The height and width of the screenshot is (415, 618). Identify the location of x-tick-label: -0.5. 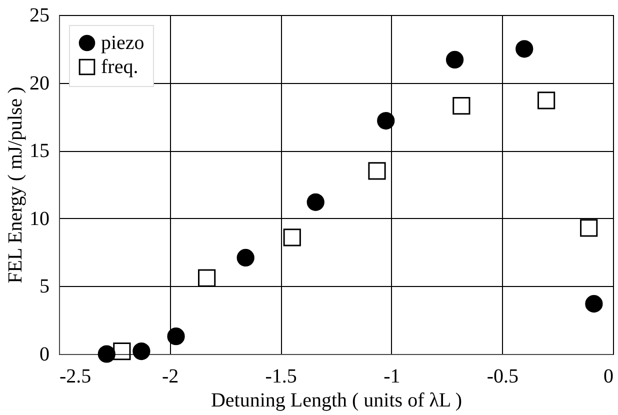
(502, 377).